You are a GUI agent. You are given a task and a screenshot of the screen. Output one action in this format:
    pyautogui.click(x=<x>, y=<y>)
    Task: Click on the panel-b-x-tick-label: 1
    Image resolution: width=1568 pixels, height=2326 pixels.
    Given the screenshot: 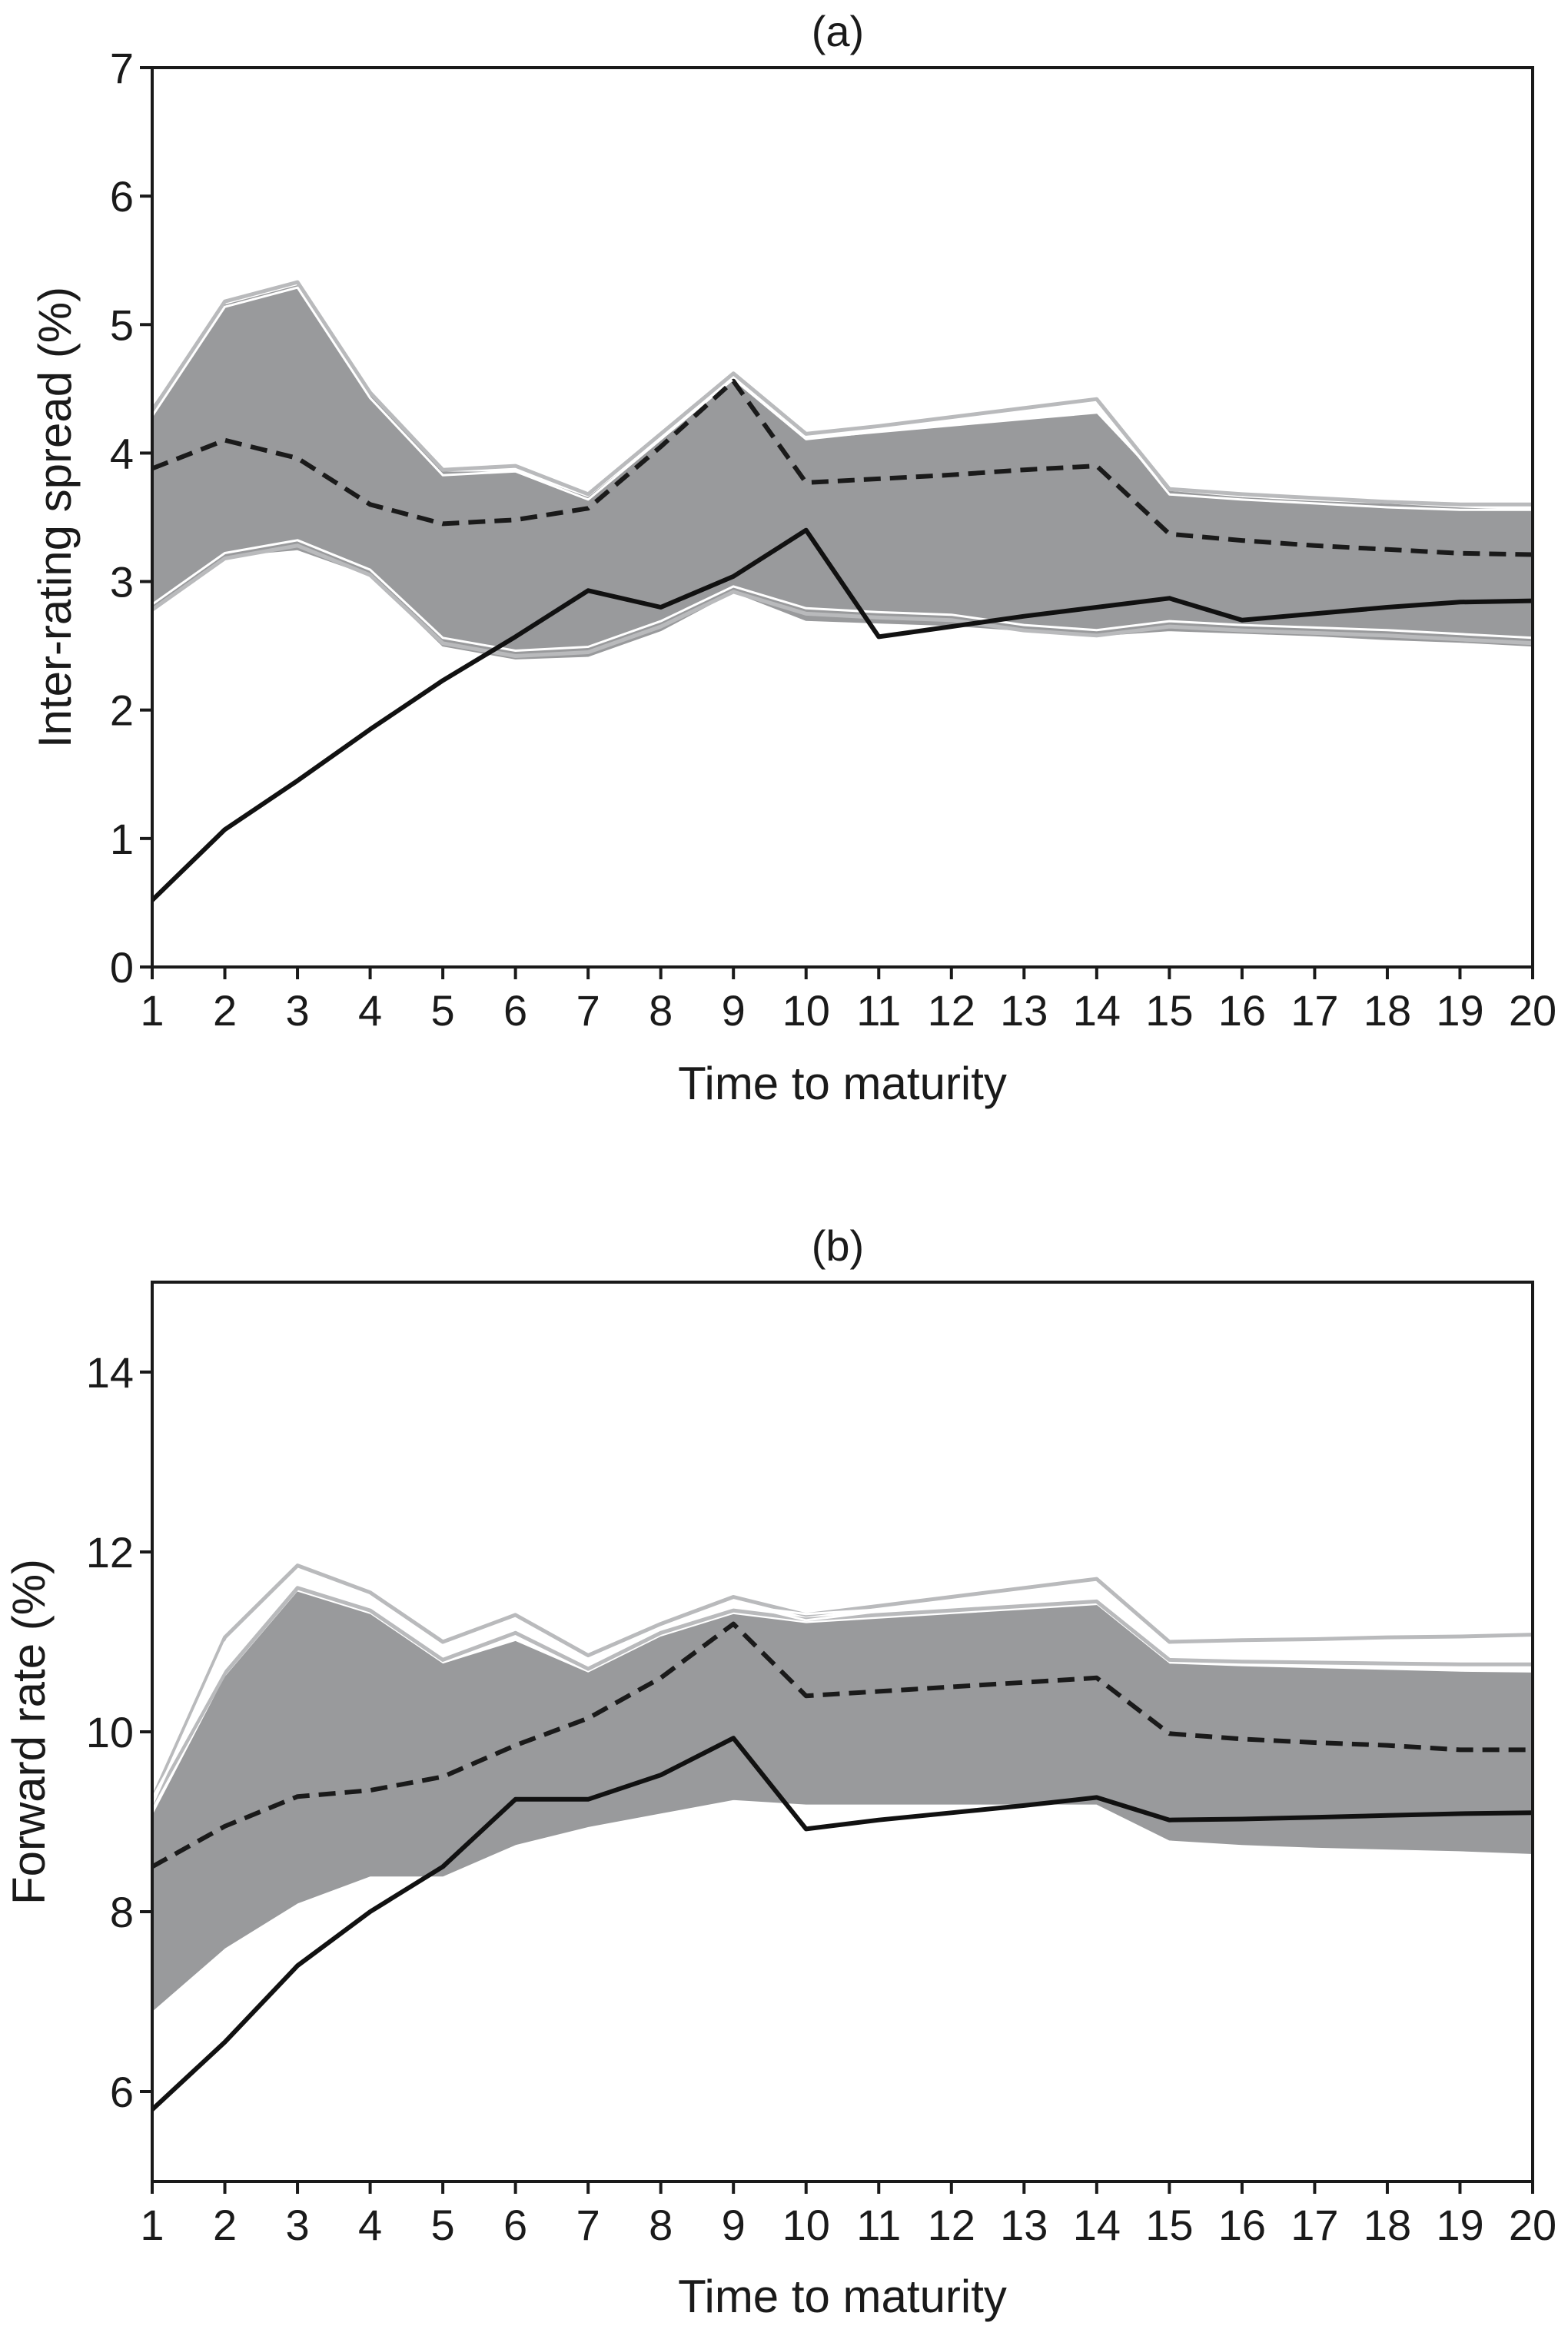 What is the action you would take?
    pyautogui.click(x=152, y=2225)
    